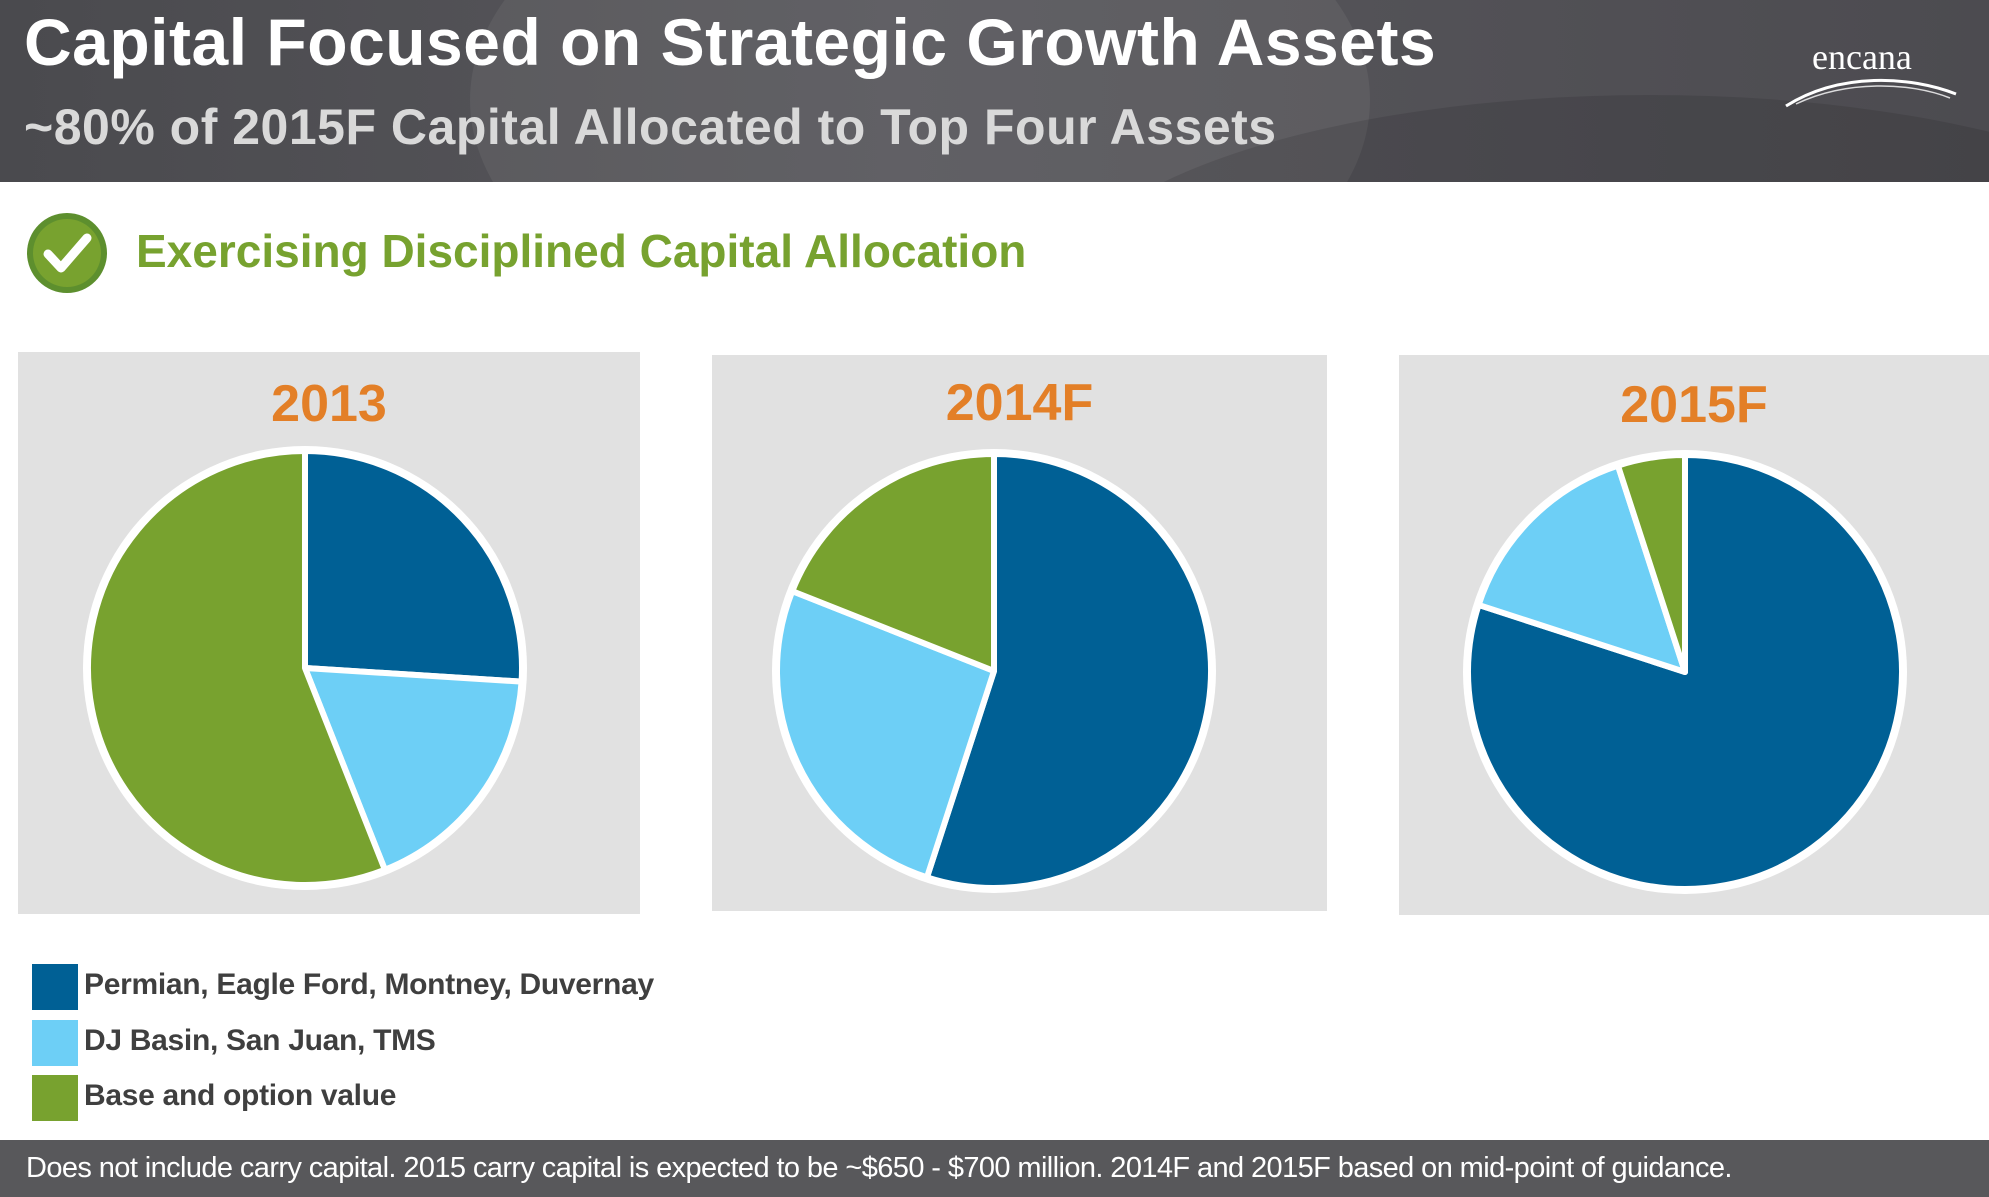  I want to click on pie-chart-2013: 2013, so click(329, 633).